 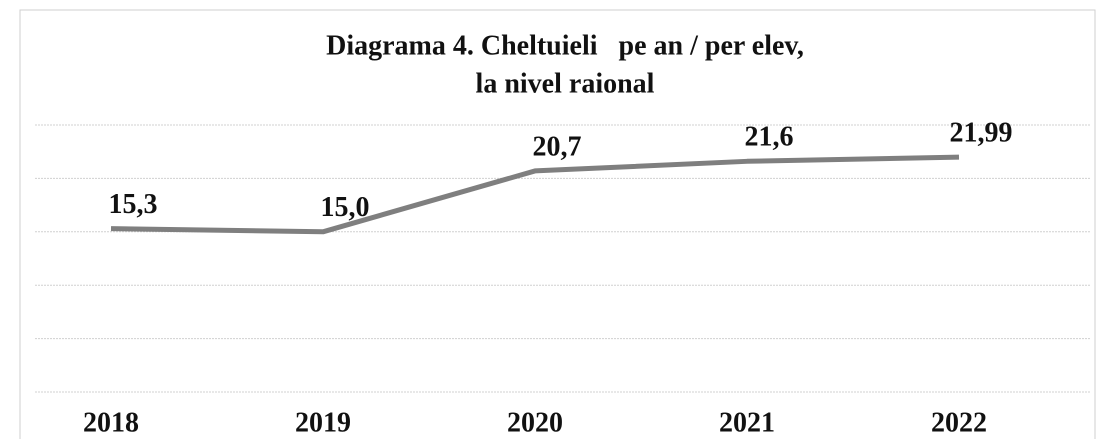 What do you see at coordinates (535, 422) in the screenshot?
I see `x-tick-label: 2020` at bounding box center [535, 422].